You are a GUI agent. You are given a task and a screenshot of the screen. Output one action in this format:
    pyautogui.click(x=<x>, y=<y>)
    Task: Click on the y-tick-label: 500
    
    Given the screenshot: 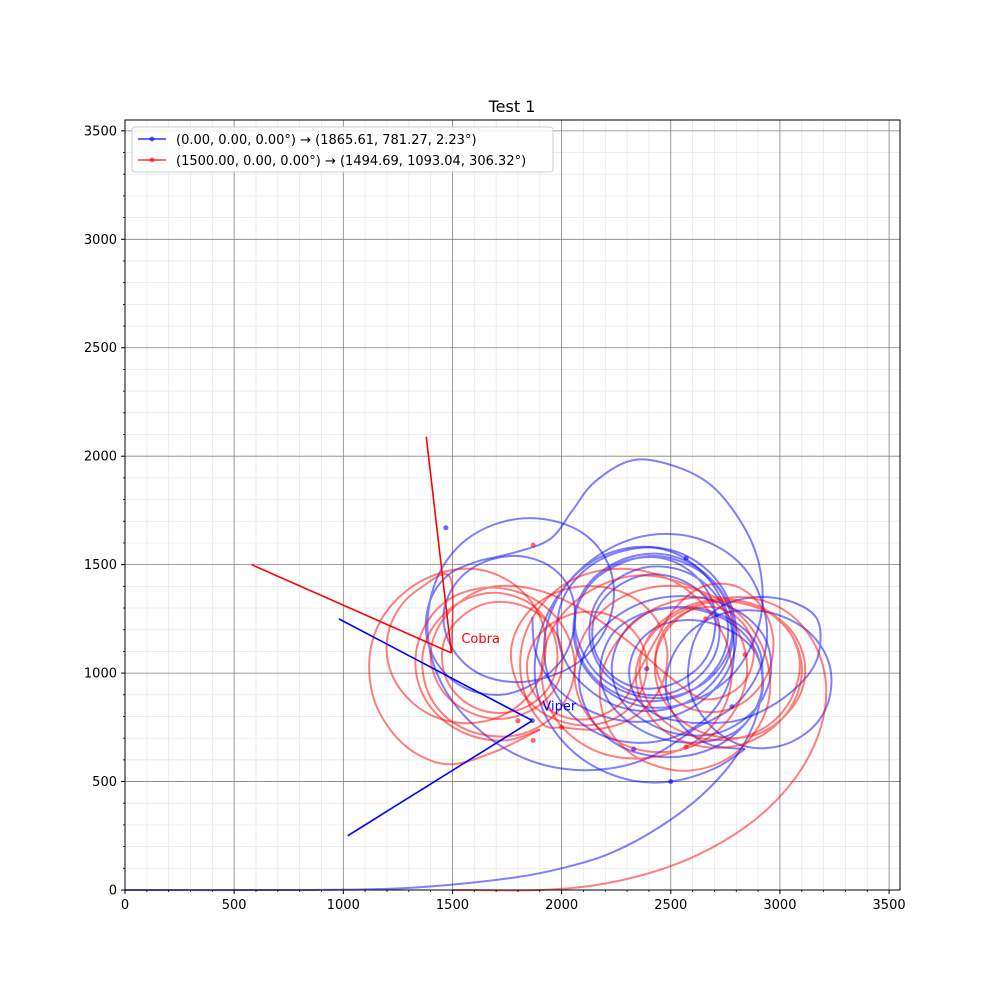 What is the action you would take?
    pyautogui.click(x=104, y=782)
    